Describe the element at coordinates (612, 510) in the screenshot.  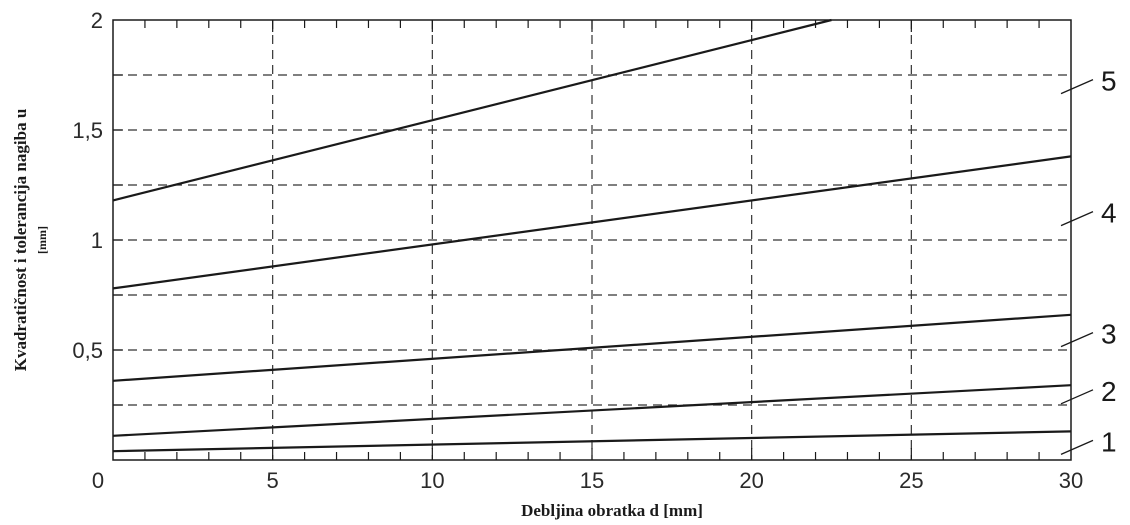
I see `x-axis-title: Debljina obratka d [mm]` at that location.